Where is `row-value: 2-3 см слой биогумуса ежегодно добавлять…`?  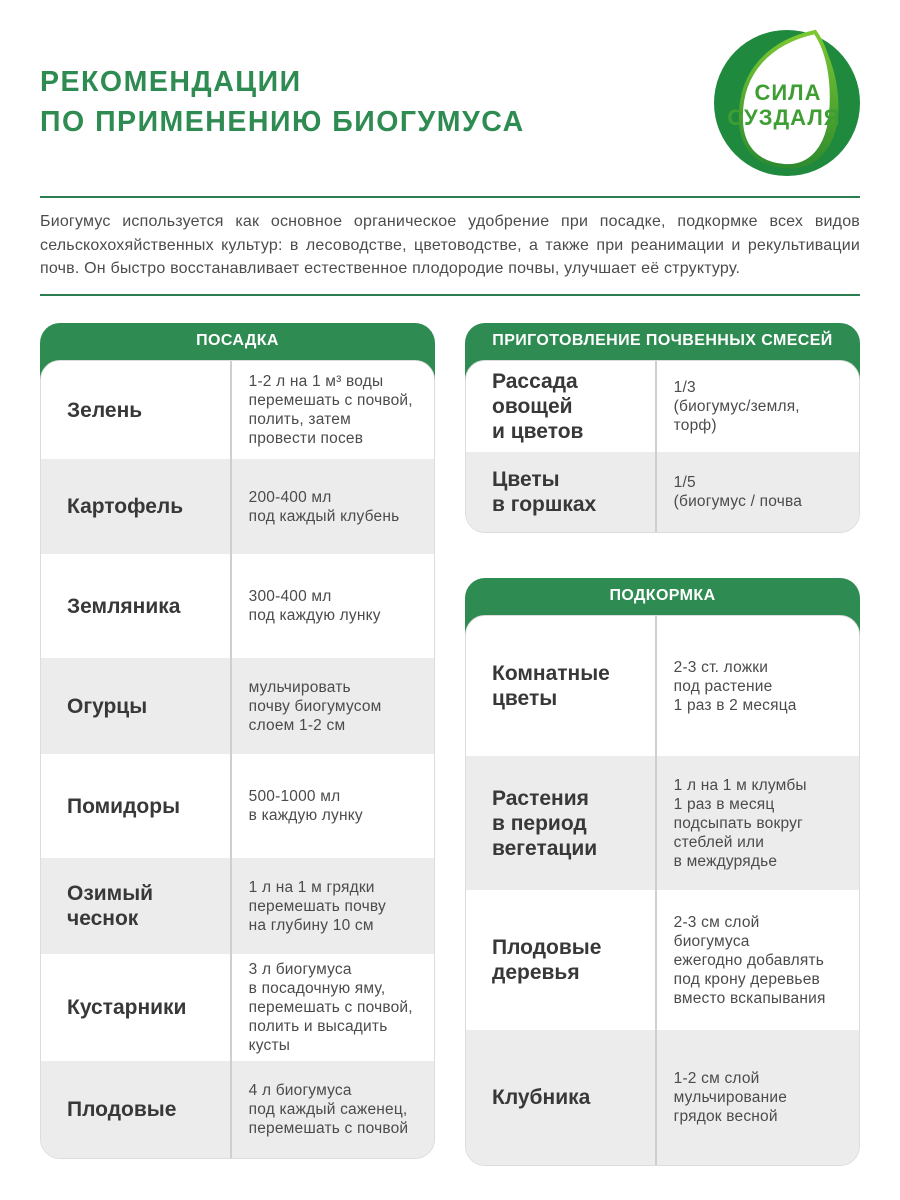 row-value: 2-3 см слой биогумуса ежегодно добавлять… is located at coordinates (756, 960).